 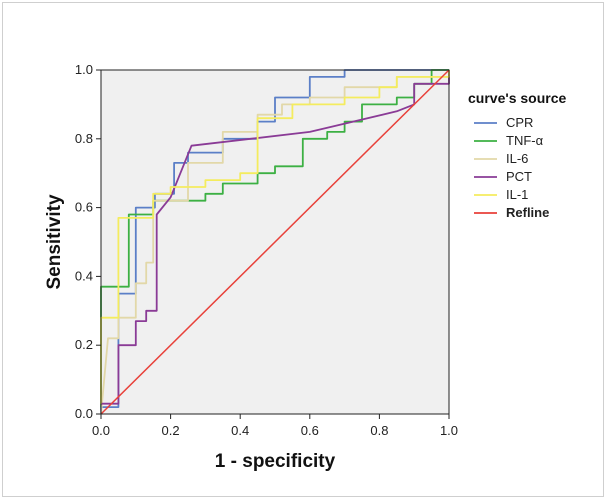 I want to click on y-axis-title: Sensitivity, so click(x=54, y=241).